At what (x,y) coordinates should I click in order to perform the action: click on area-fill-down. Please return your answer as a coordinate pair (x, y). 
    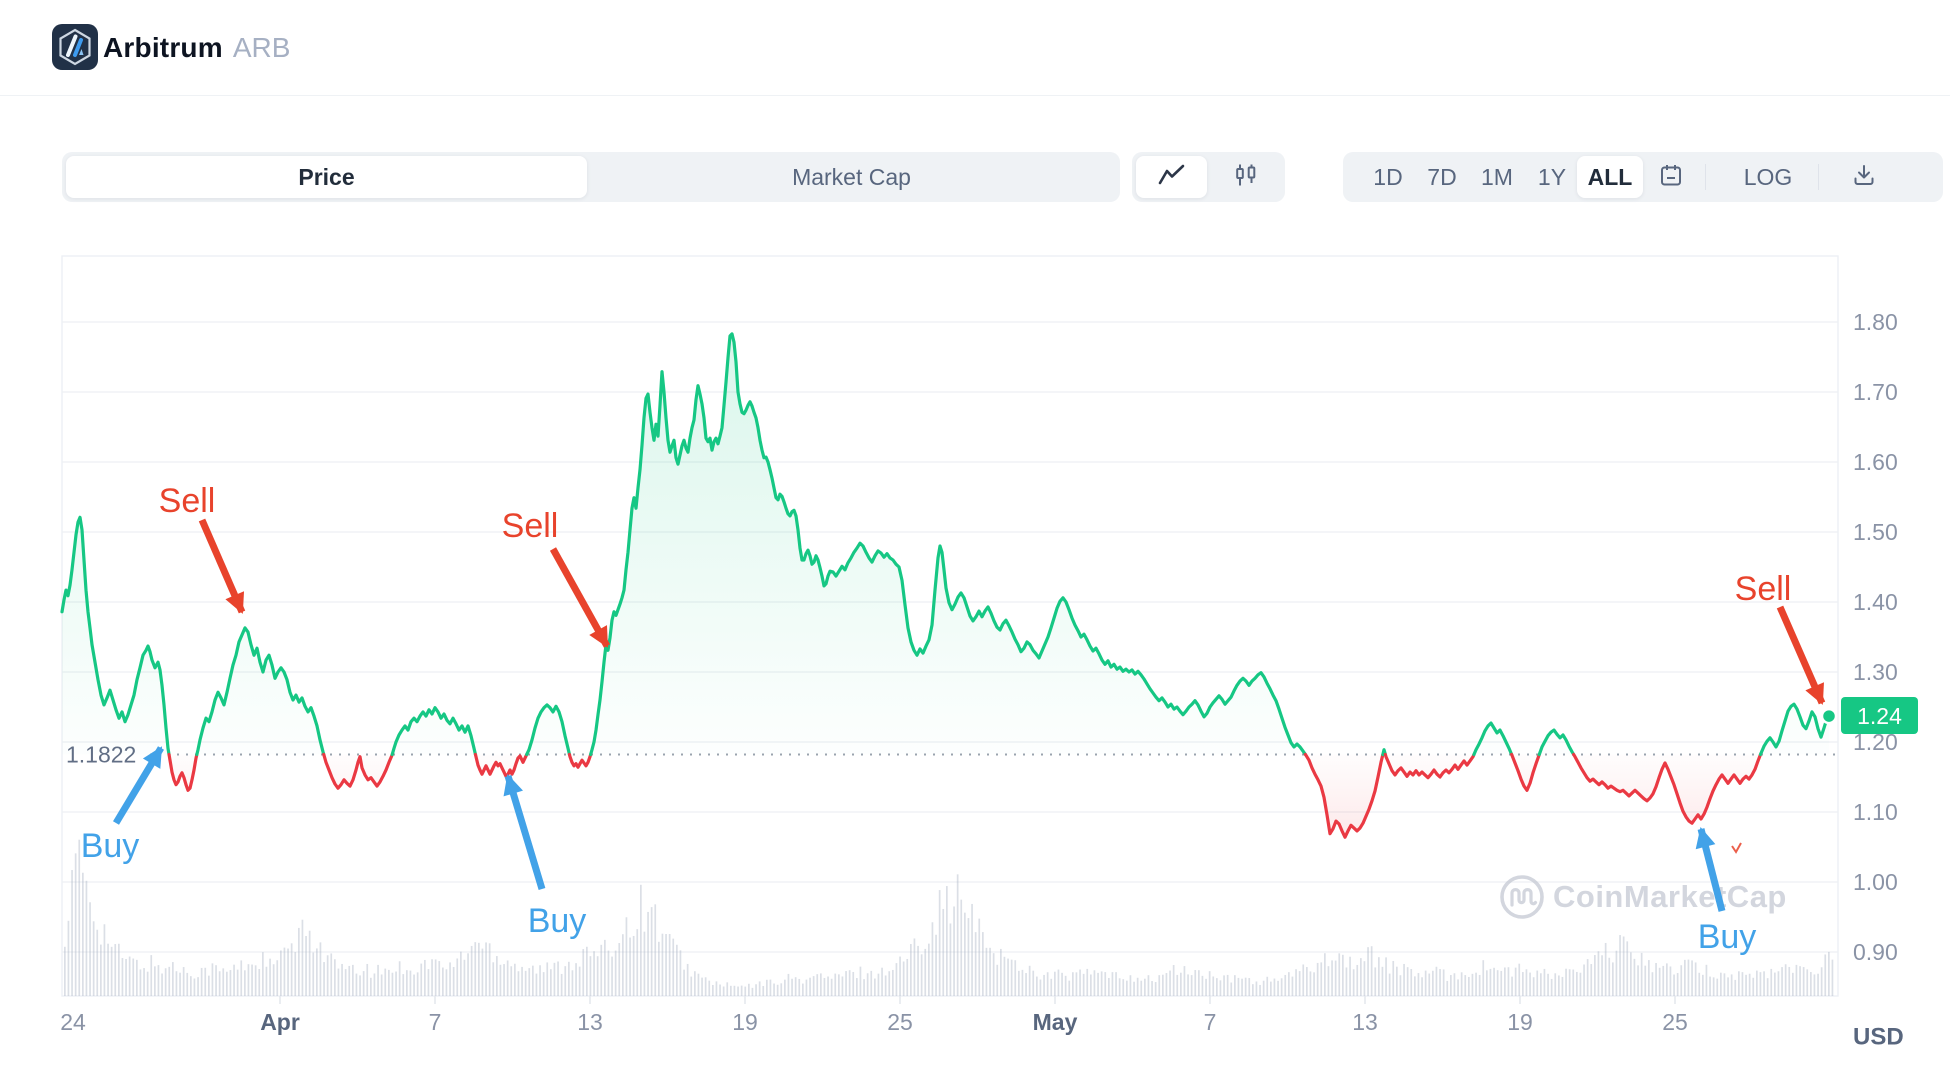
    Looking at the image, I should click on (1429, 766).